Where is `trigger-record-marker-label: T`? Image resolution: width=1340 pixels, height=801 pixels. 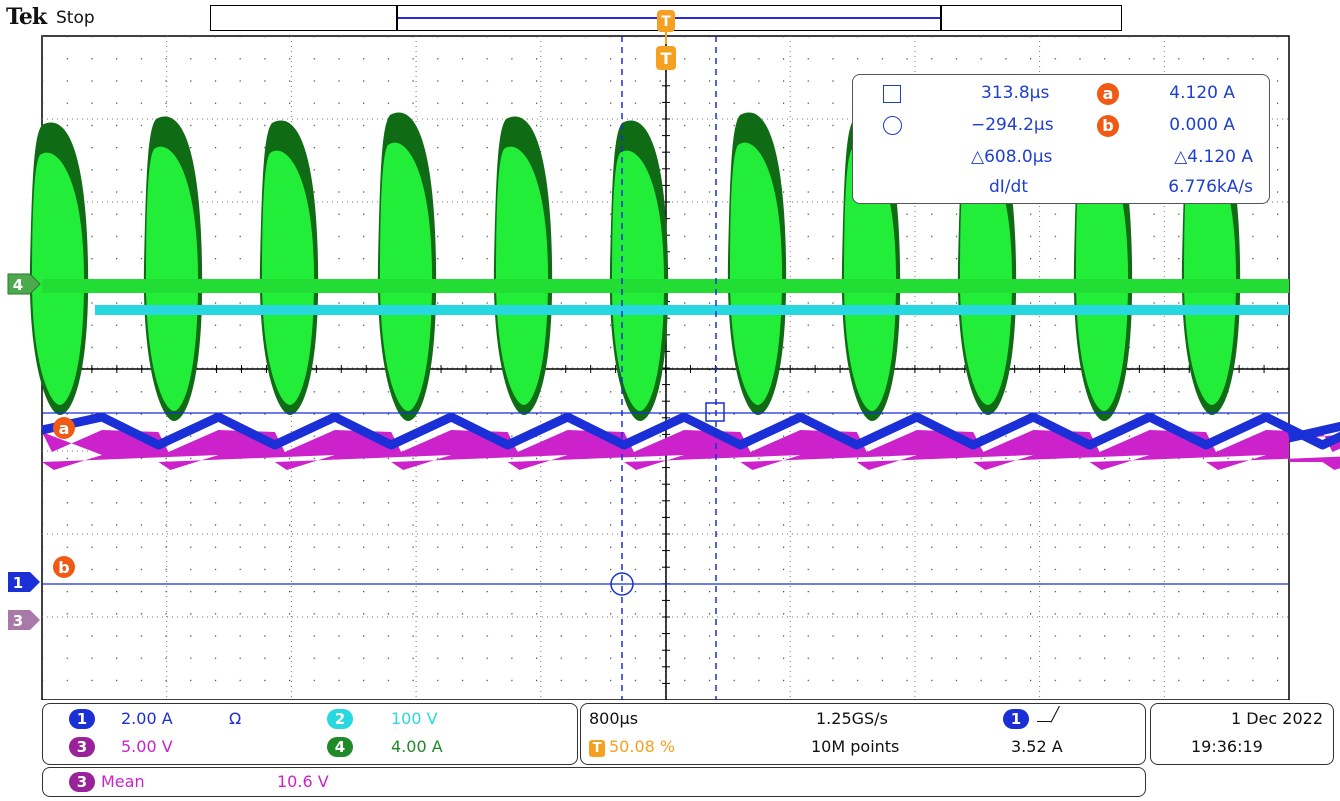
trigger-record-marker-label: T is located at coordinates (666, 22).